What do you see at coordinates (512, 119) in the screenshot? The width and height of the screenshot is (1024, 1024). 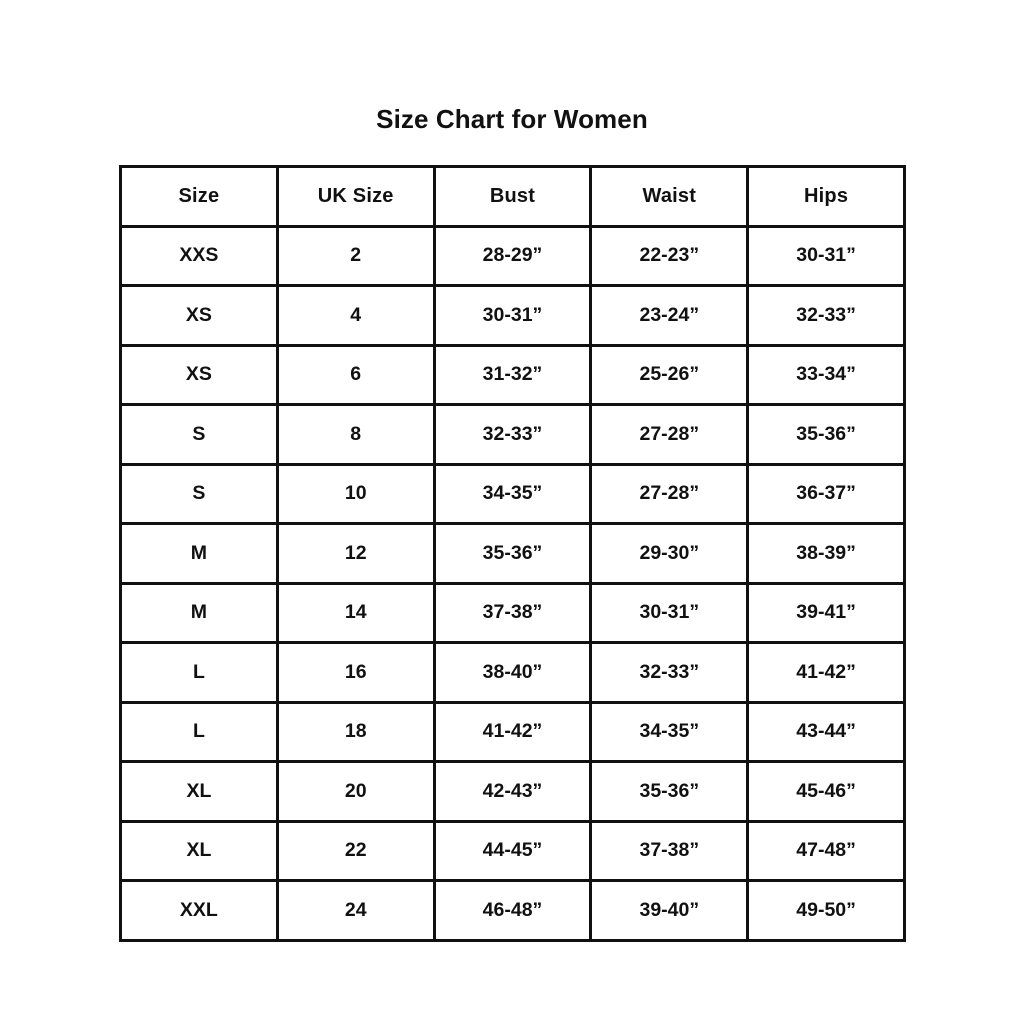 I see `page-title: Size Chart for Women` at bounding box center [512, 119].